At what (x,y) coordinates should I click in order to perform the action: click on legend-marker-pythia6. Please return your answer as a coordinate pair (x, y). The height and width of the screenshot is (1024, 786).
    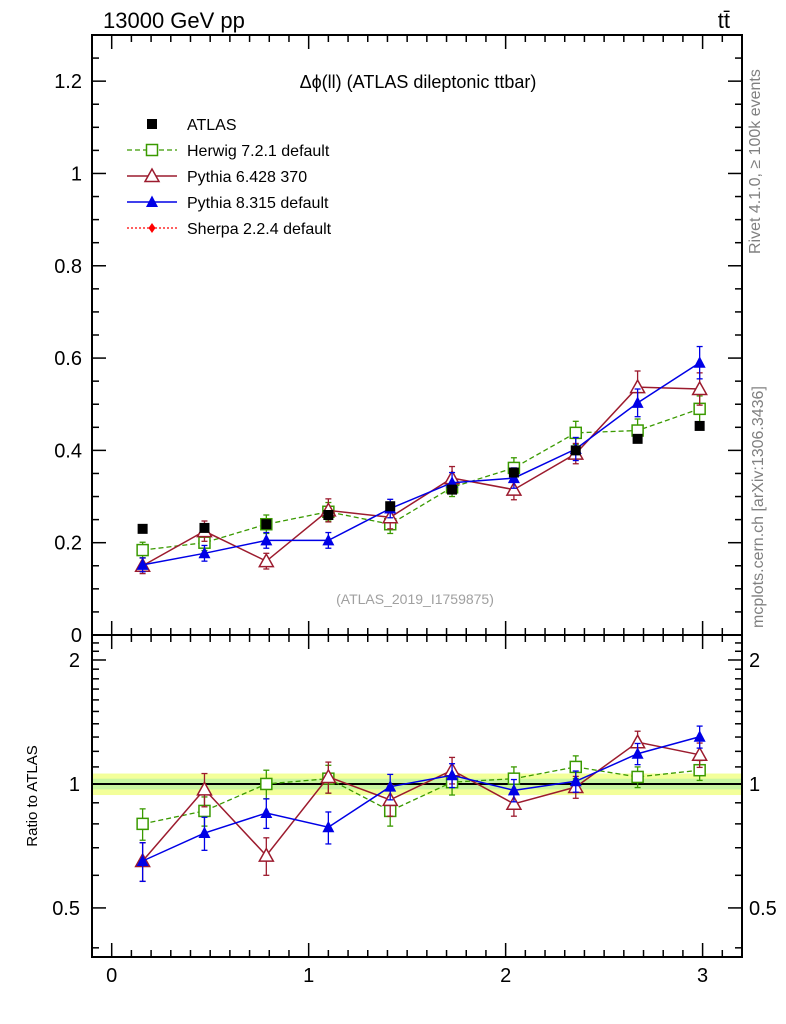
    Looking at the image, I should click on (152, 175).